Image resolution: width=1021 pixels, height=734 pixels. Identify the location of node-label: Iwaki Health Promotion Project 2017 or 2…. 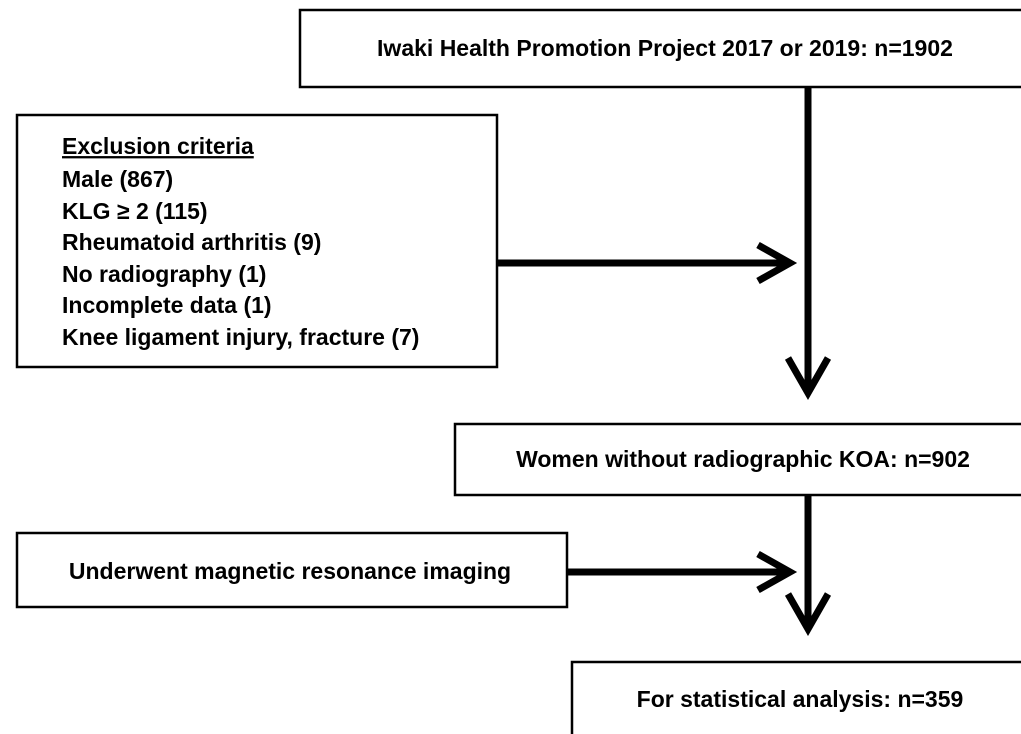
(665, 48).